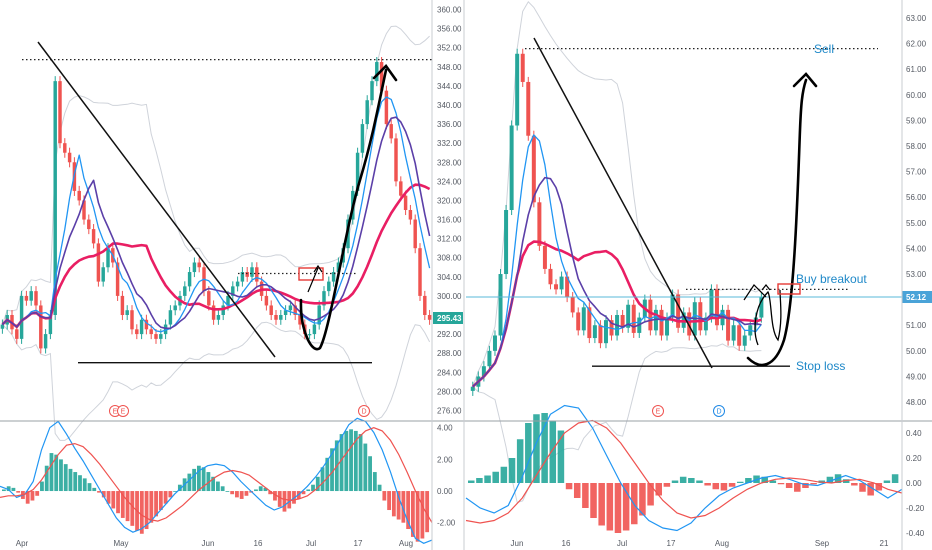 The image size is (932, 550). Describe the element at coordinates (916, 223) in the screenshot. I see `right-price-tick: 55.00` at that location.